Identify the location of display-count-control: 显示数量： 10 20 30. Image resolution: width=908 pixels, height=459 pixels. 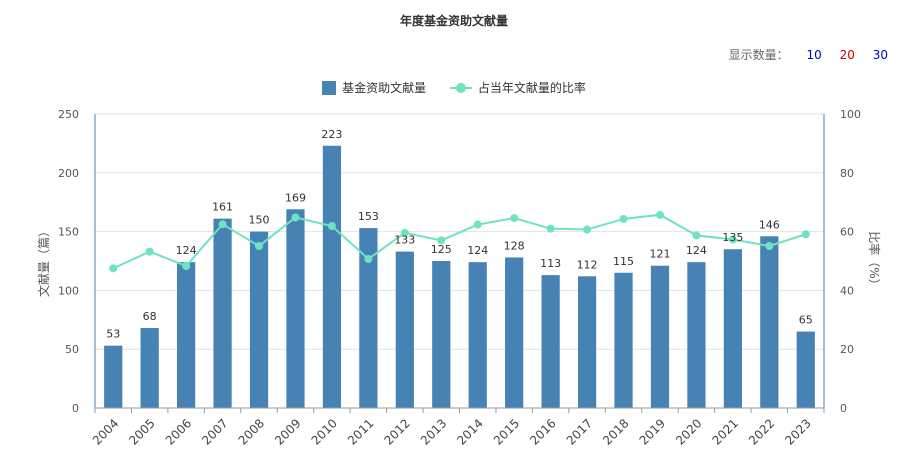
(808, 54).